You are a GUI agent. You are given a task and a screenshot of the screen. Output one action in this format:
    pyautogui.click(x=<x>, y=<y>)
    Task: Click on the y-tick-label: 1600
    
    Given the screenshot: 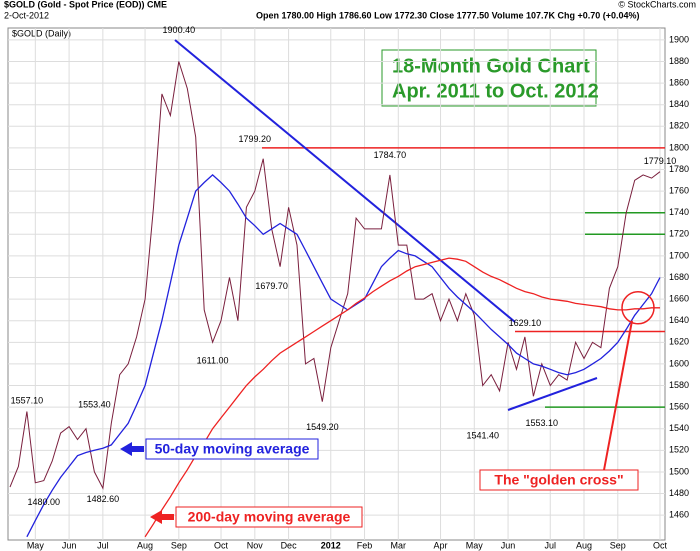 What is the action you would take?
    pyautogui.click(x=679, y=363)
    